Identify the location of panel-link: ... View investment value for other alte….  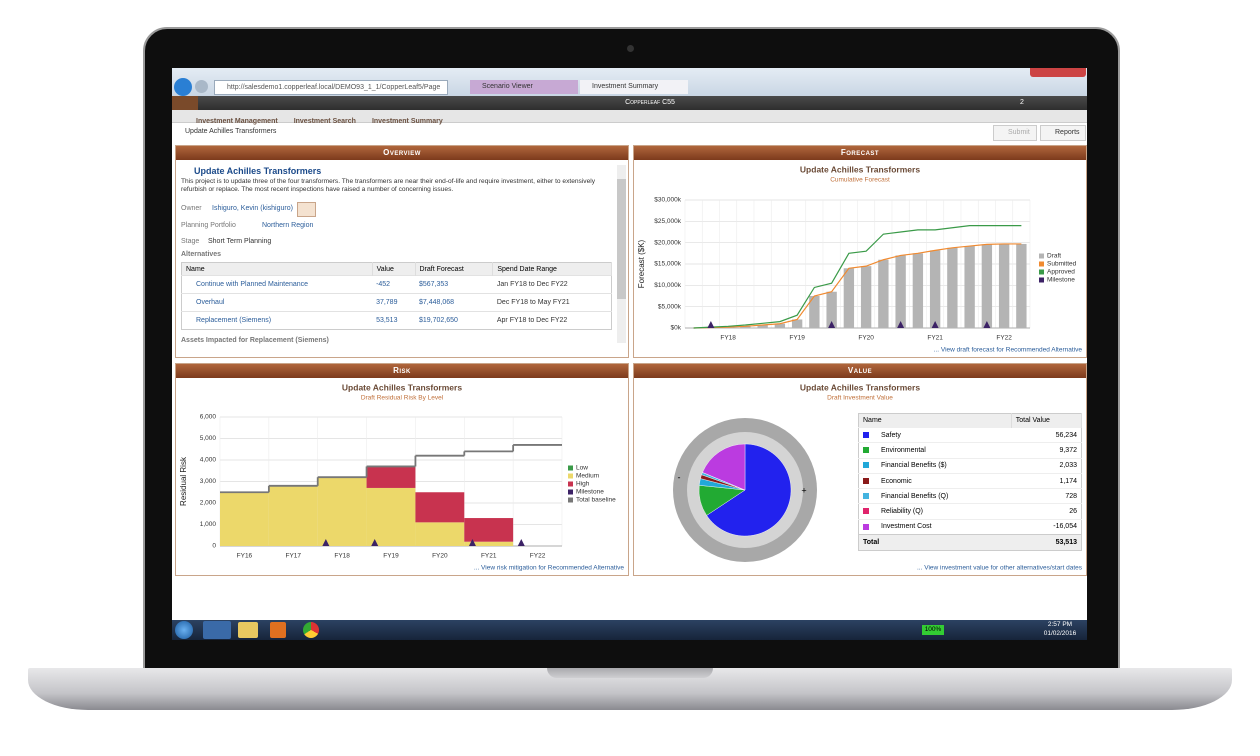
(1000, 568).